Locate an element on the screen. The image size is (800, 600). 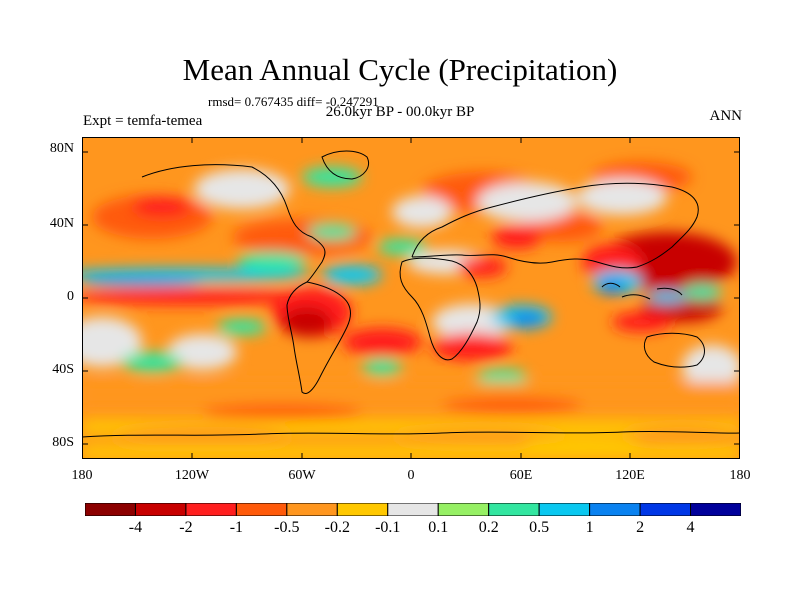
colorbar-tick-label: 0.2 is located at coordinates (488, 527).